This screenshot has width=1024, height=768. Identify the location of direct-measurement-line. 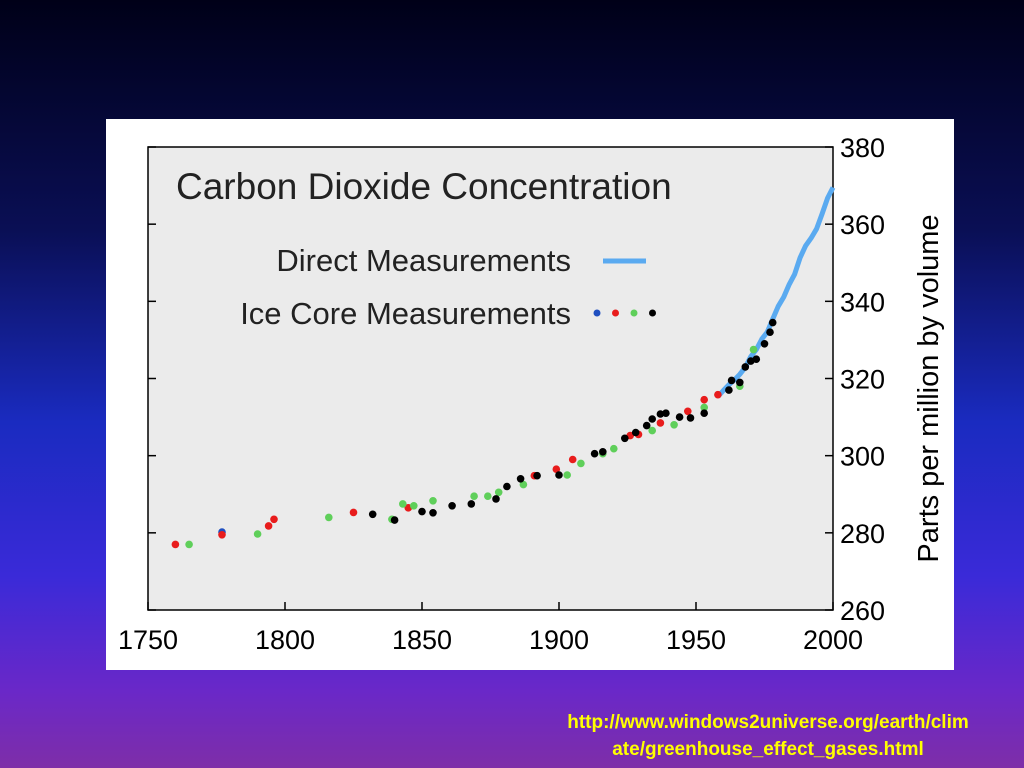
(776, 292).